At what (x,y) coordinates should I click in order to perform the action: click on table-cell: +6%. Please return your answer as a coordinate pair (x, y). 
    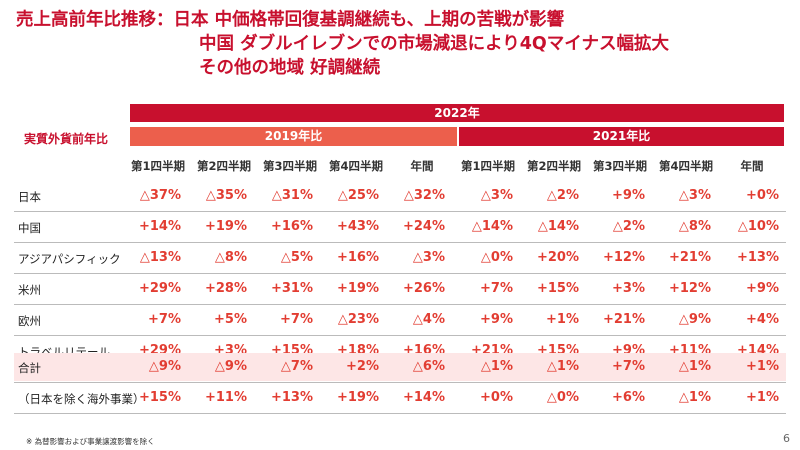
    Looking at the image, I should click on (628, 397).